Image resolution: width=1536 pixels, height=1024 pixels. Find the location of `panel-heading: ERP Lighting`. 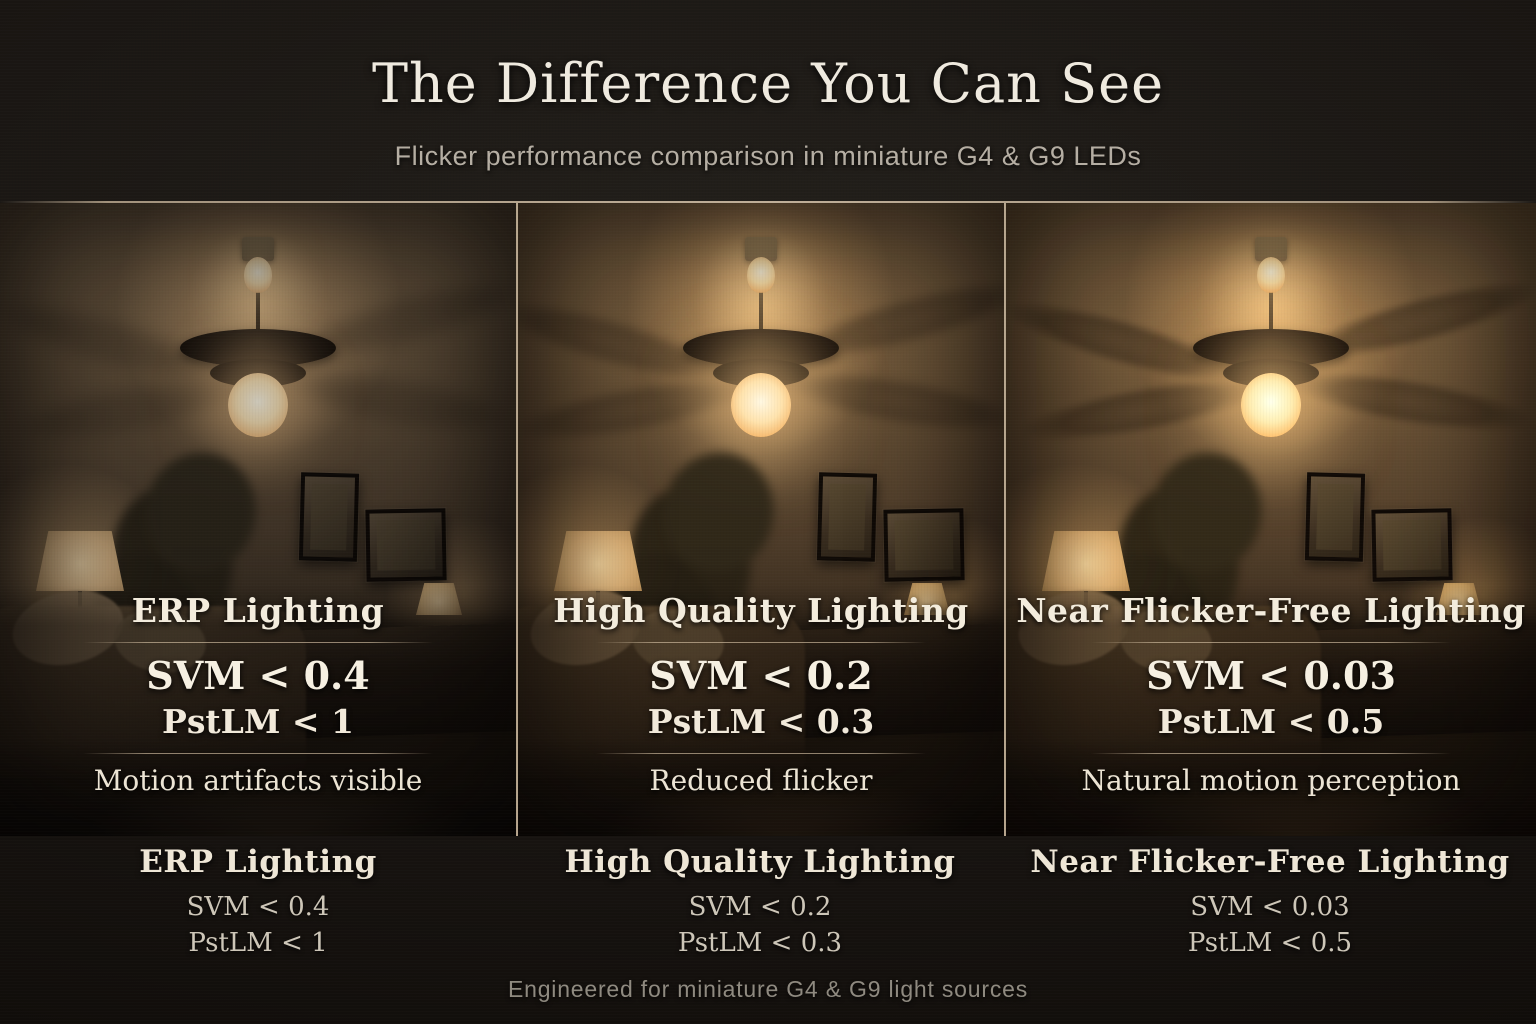

panel-heading: ERP Lighting is located at coordinates (258, 610).